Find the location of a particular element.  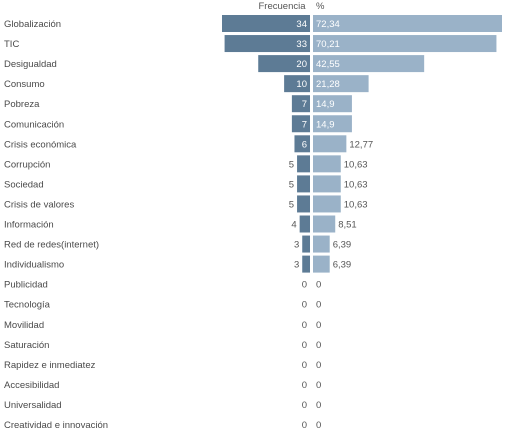

category-label: Rapidez e inmediatez is located at coordinates (50, 365).